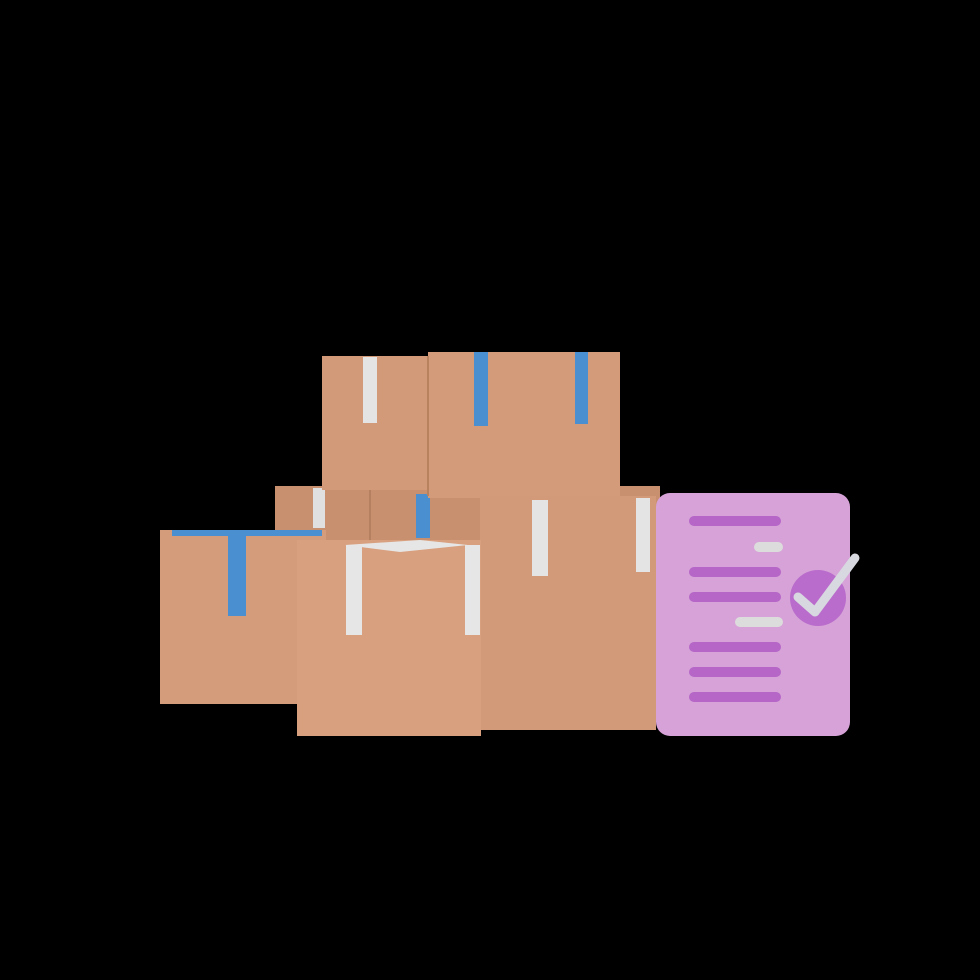  Describe the element at coordinates (247, 533) in the screenshot. I see `tape-blue-top` at that location.